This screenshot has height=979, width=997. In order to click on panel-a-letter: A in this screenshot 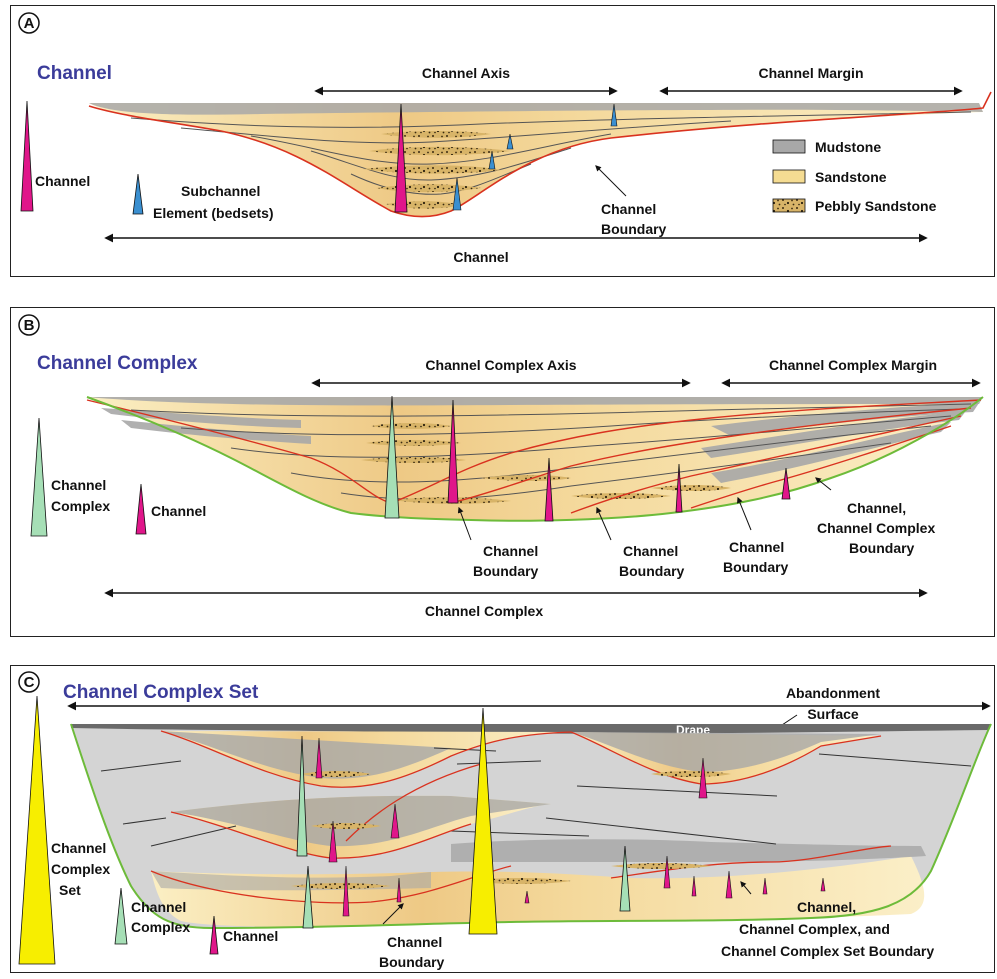, I will do `click(29, 23)`.